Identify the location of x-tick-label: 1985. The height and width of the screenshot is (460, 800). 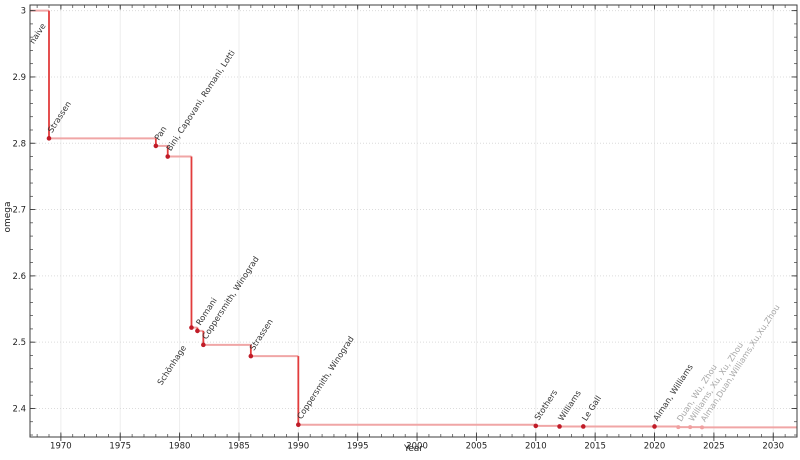
(239, 447).